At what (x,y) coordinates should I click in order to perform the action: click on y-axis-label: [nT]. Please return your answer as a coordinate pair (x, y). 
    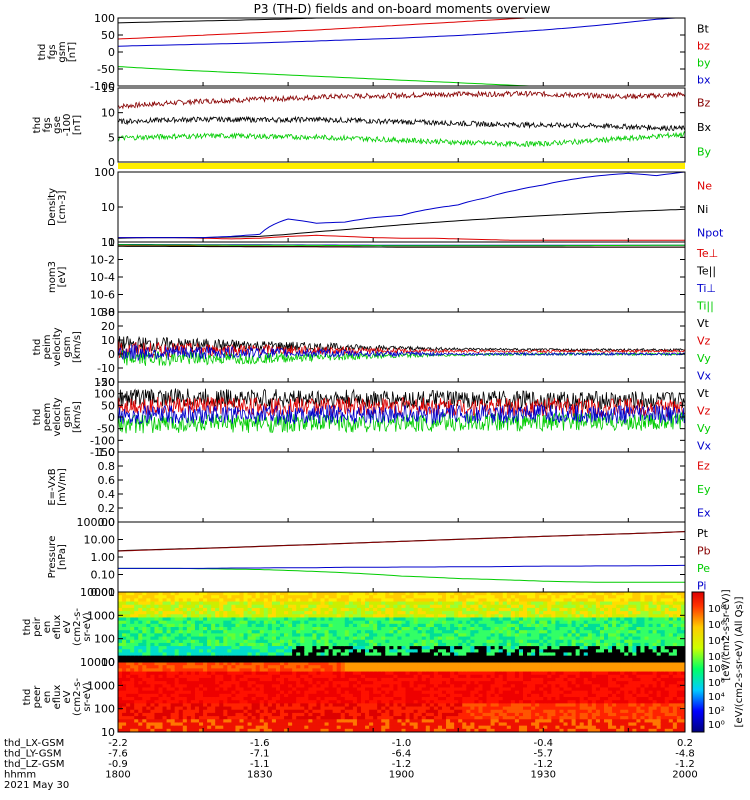
    Looking at the image, I should click on (72, 52).